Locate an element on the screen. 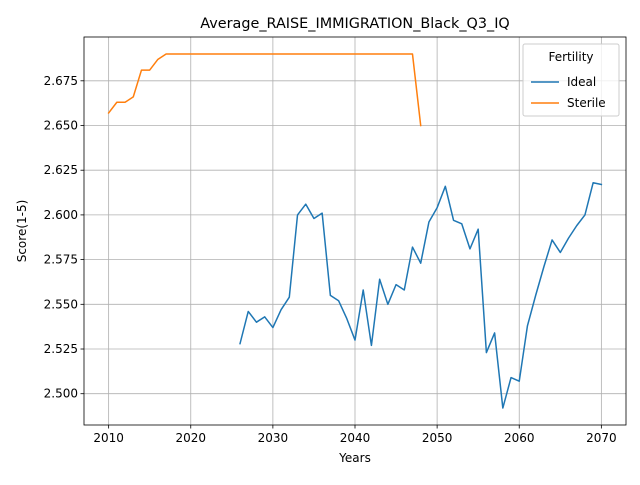 The height and width of the screenshot is (485, 640). chart-title: Average_RAISE_IMMIGRATION_Black_Q3_IQ is located at coordinates (355, 24).